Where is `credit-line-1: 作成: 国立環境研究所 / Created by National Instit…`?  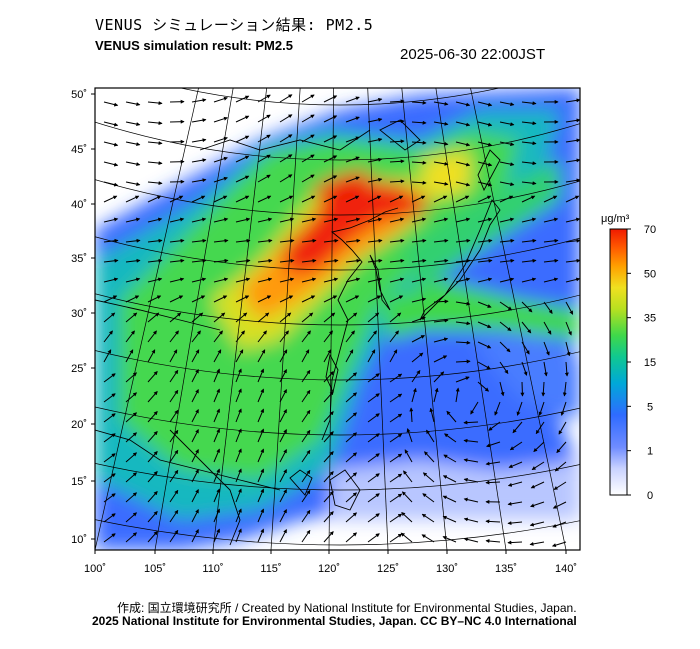 credit-line-1: 作成: 国立環境研究所 / Created by National Instit… is located at coordinates (347, 608).